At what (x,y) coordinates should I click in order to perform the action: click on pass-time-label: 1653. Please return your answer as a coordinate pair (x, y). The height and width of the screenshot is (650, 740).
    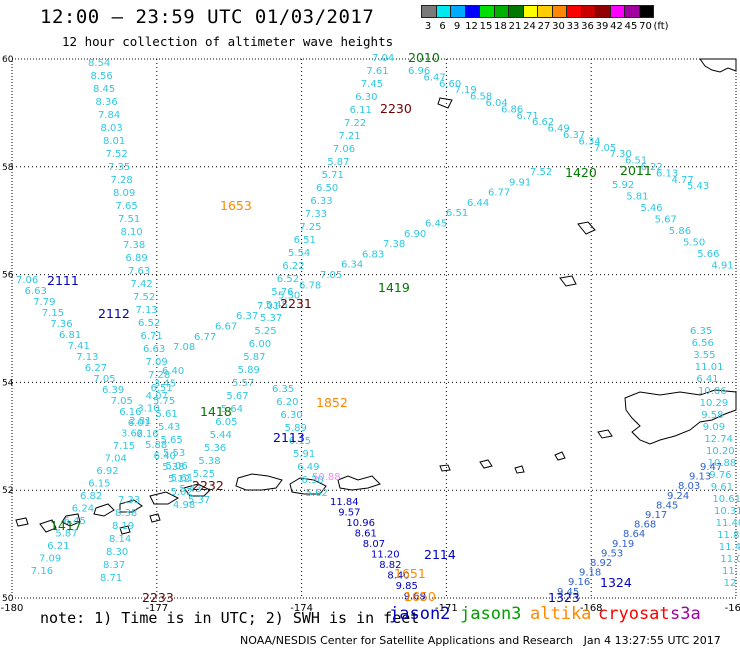
    Looking at the image, I should click on (236, 205).